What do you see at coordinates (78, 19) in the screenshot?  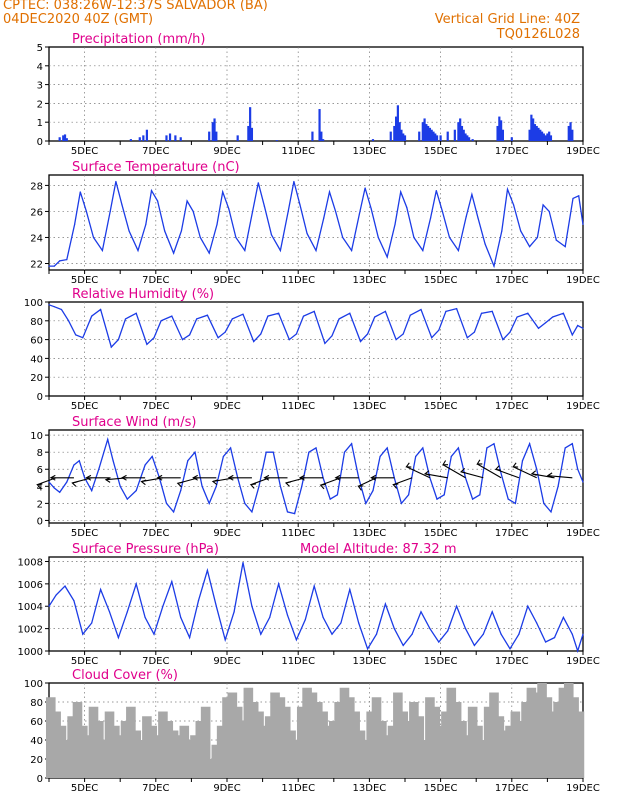 I see `header-line-2: 04DEC2020 40Z (GMT)` at bounding box center [78, 19].